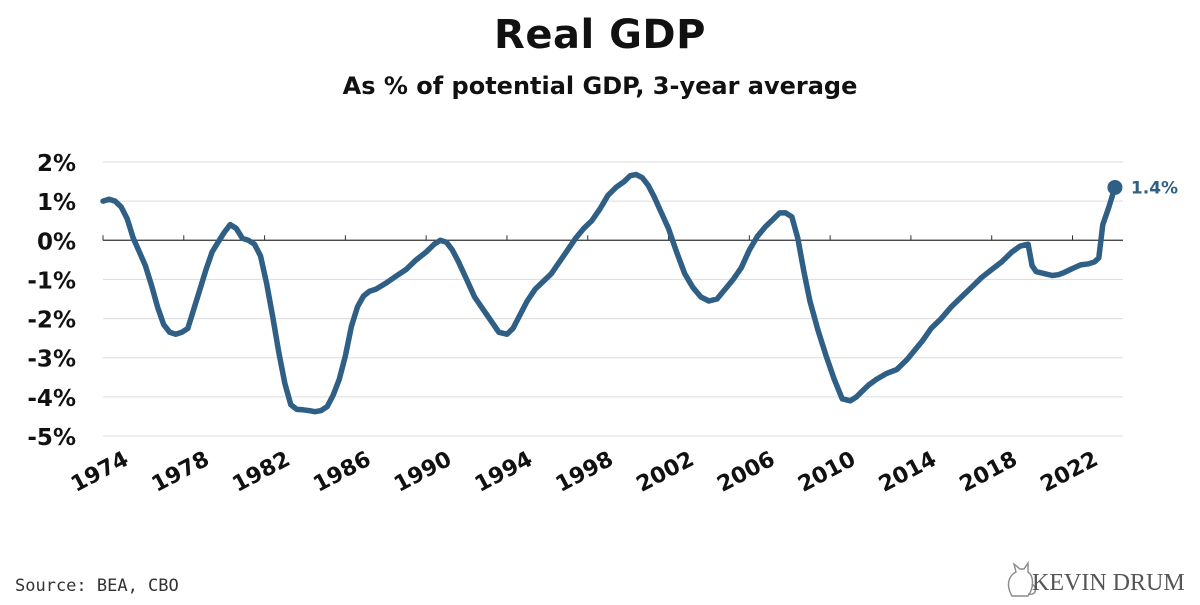 The image size is (1200, 605). What do you see at coordinates (51, 321) in the screenshot?
I see `y-tick-label: -2%` at bounding box center [51, 321].